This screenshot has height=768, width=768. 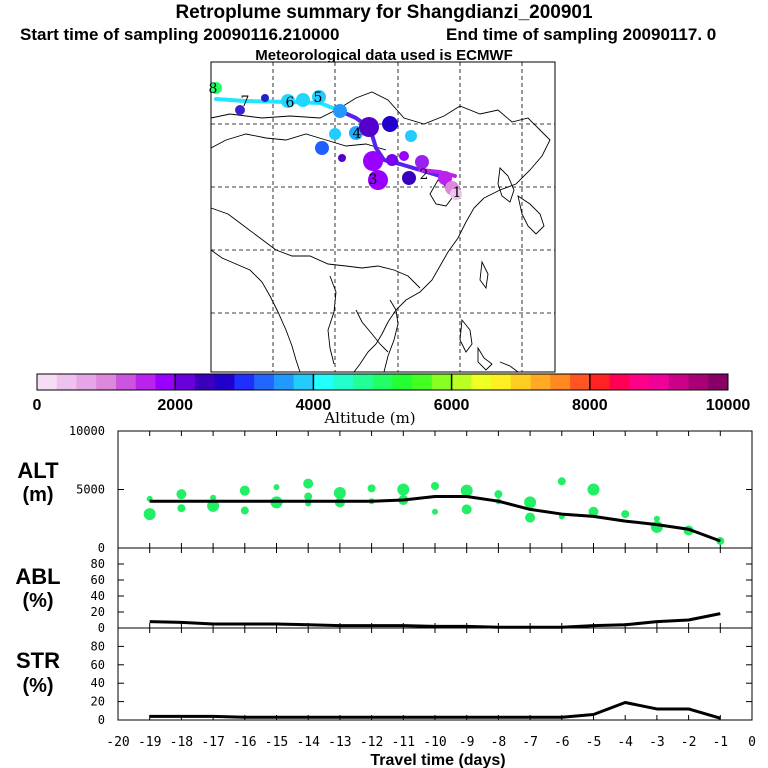 I want to click on colorbar-tick-label: 6000, so click(x=452, y=405).